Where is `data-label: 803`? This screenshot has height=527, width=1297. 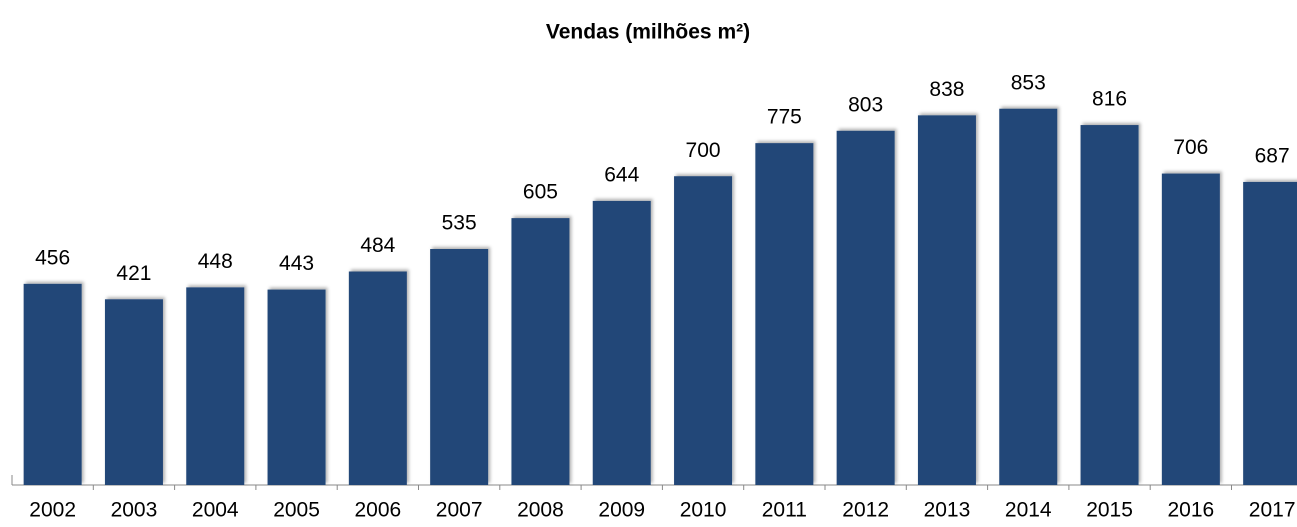 data-label: 803 is located at coordinates (865, 104).